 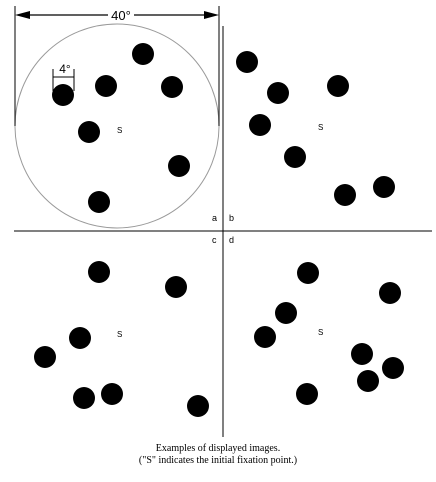 I want to click on quadrant-a-dots, so click(x=121, y=128).